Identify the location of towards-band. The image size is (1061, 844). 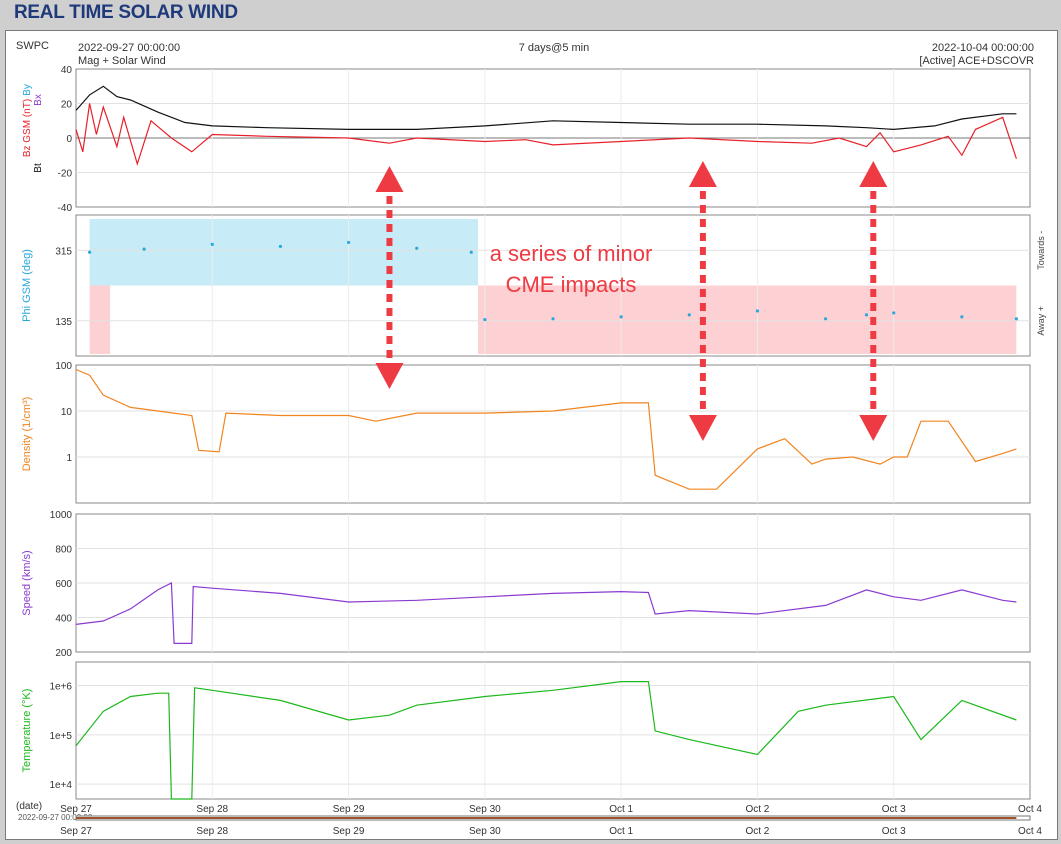
(284, 252).